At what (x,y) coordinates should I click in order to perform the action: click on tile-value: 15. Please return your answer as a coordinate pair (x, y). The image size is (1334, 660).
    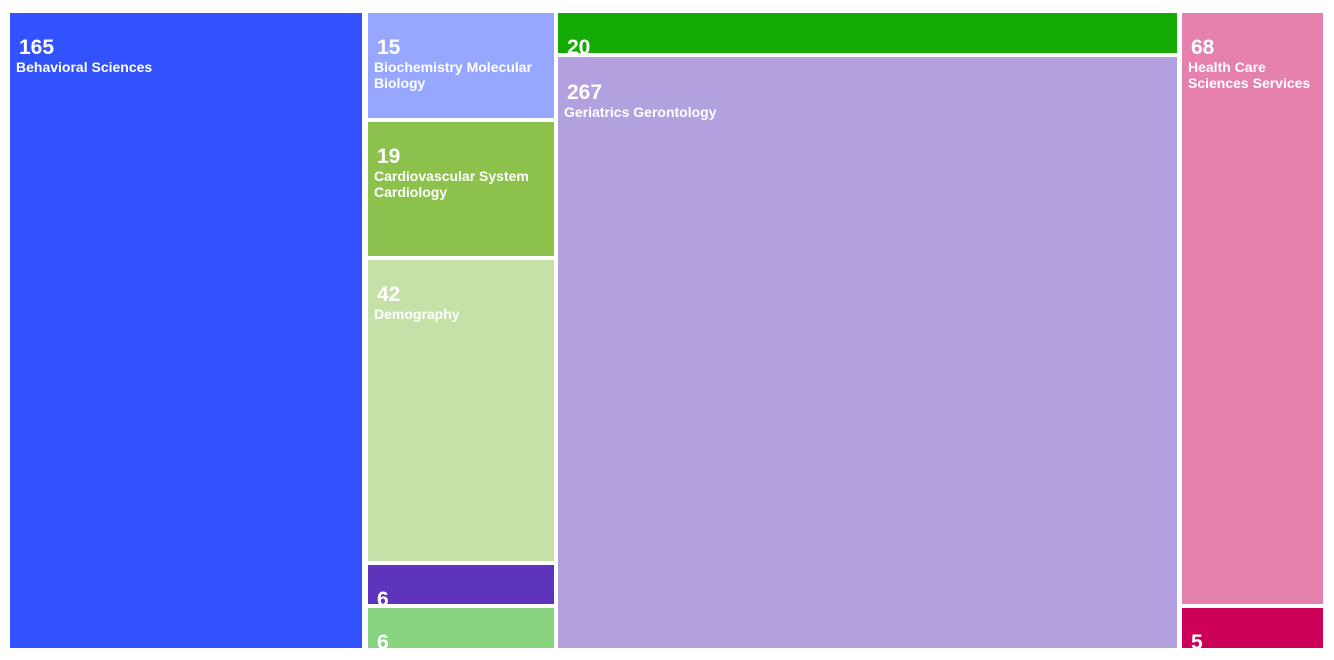
    Looking at the image, I should click on (389, 47).